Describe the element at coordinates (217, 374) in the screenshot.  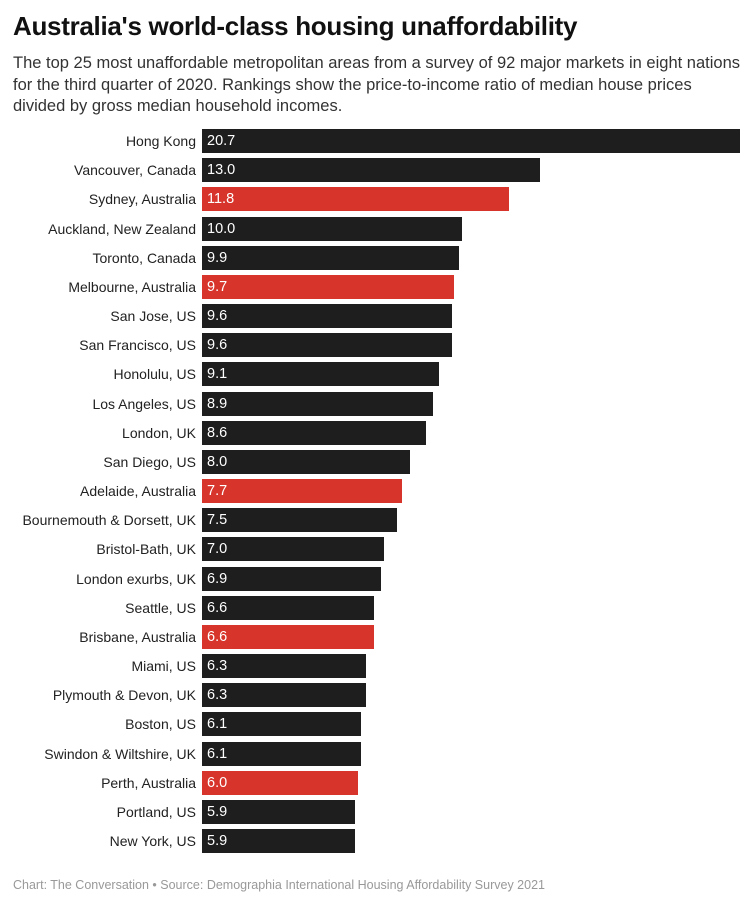
I see `data-label: 9.1` at that location.